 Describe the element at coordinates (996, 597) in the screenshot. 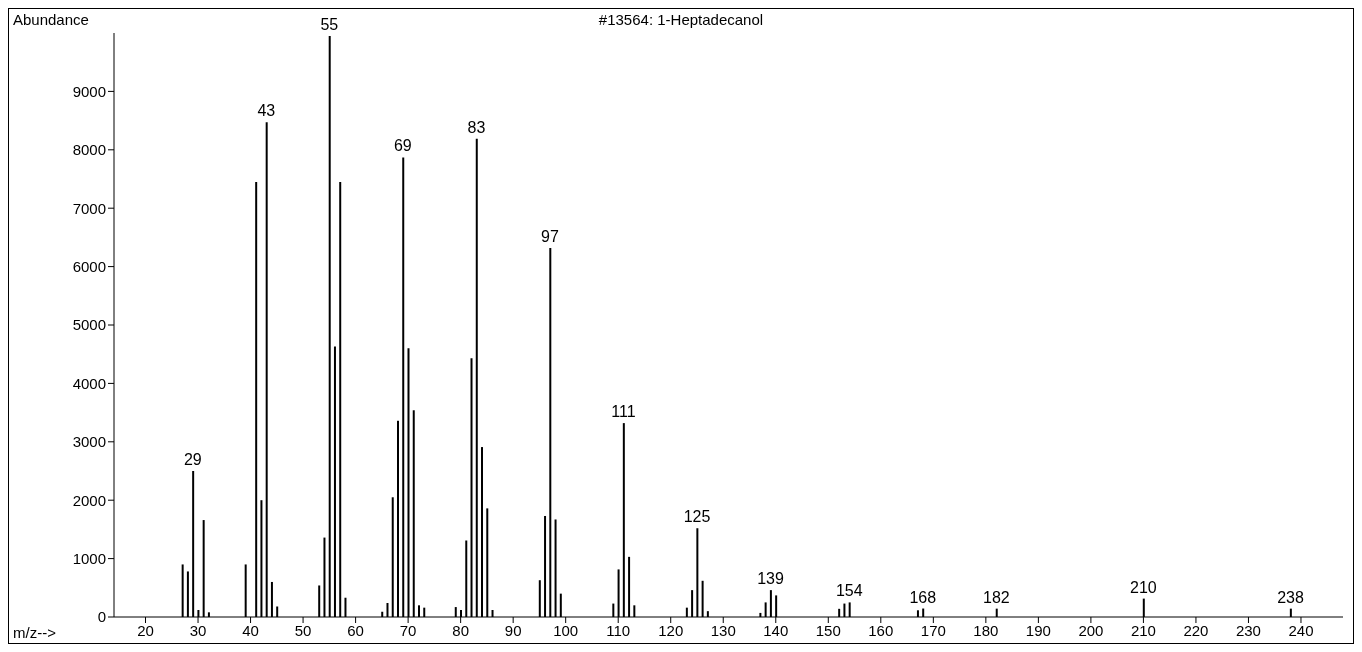

I see `annotation: 182` at that location.